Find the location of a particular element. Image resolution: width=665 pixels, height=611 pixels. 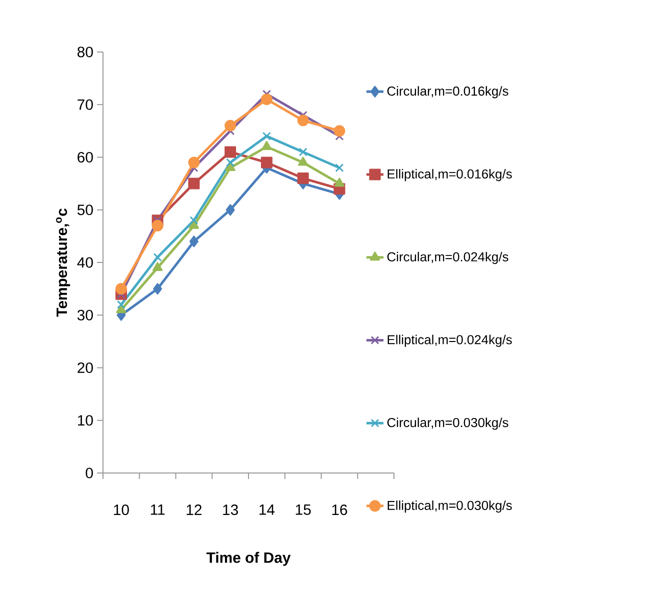

y-tick-label: 50 is located at coordinates (85, 210).